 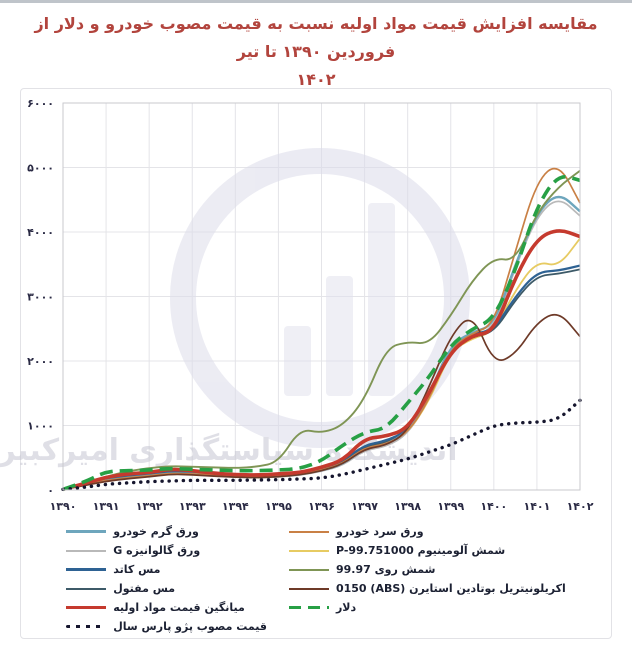 I want to click on legend-item: اکریلونیتریل بوتادین استایرن (ABS) 0150, so click(x=427, y=588).